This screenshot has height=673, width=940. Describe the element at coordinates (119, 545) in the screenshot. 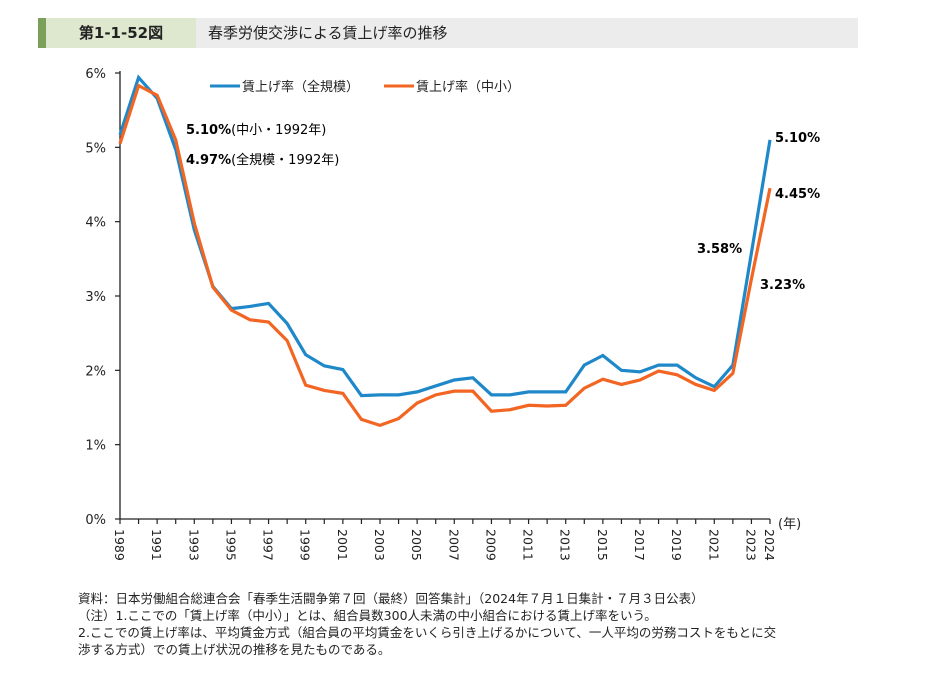

I see `x-tick-label: 1989` at that location.